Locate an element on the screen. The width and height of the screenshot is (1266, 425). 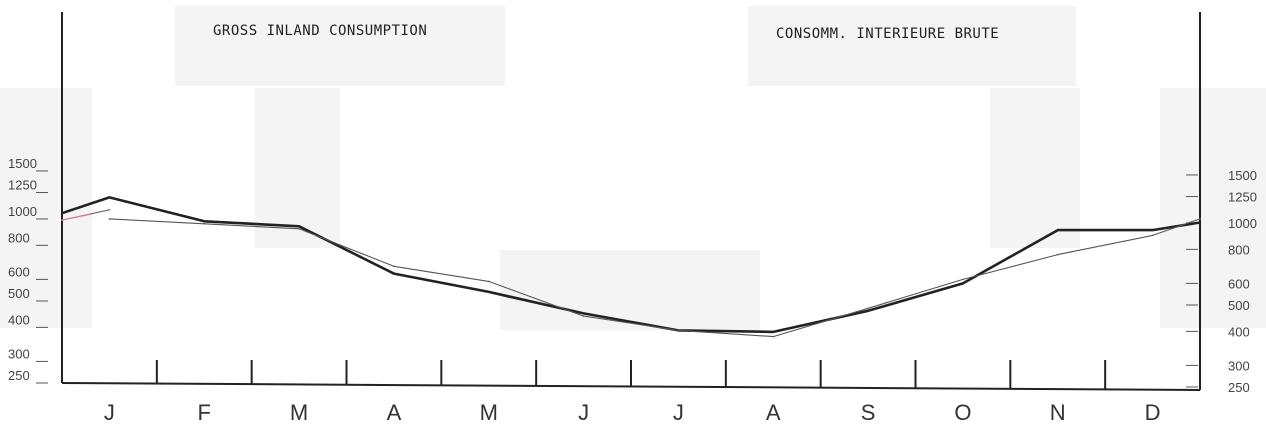
right-tick-label: 1500 is located at coordinates (1242, 175).